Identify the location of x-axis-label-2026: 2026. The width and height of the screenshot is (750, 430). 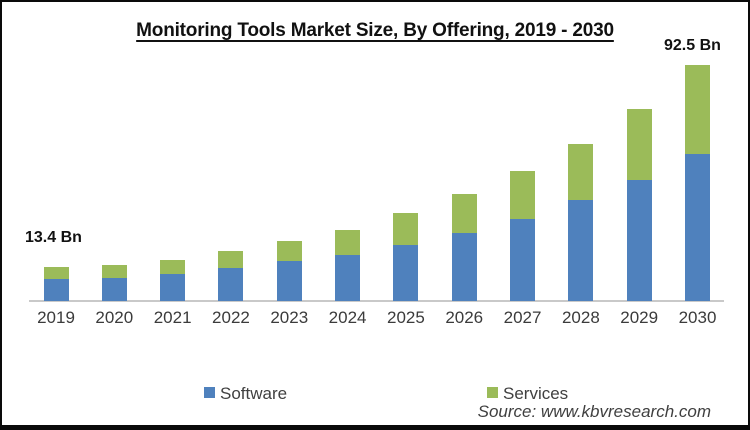
(464, 317).